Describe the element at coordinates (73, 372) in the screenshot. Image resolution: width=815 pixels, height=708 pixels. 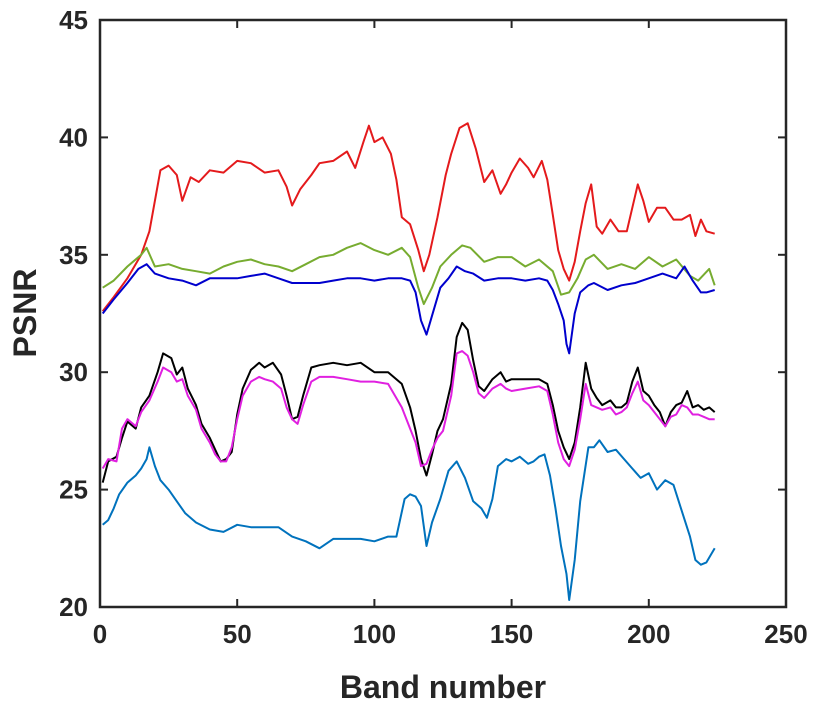
I see `y-tick-label: 30` at that location.